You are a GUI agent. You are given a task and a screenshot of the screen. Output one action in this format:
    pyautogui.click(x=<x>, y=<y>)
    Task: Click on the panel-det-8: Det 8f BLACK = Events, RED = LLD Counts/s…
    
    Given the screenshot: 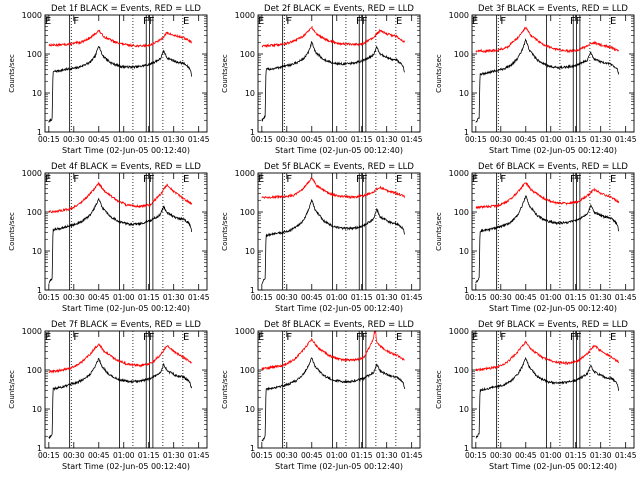 What is the action you would take?
    pyautogui.click(x=322, y=395)
    